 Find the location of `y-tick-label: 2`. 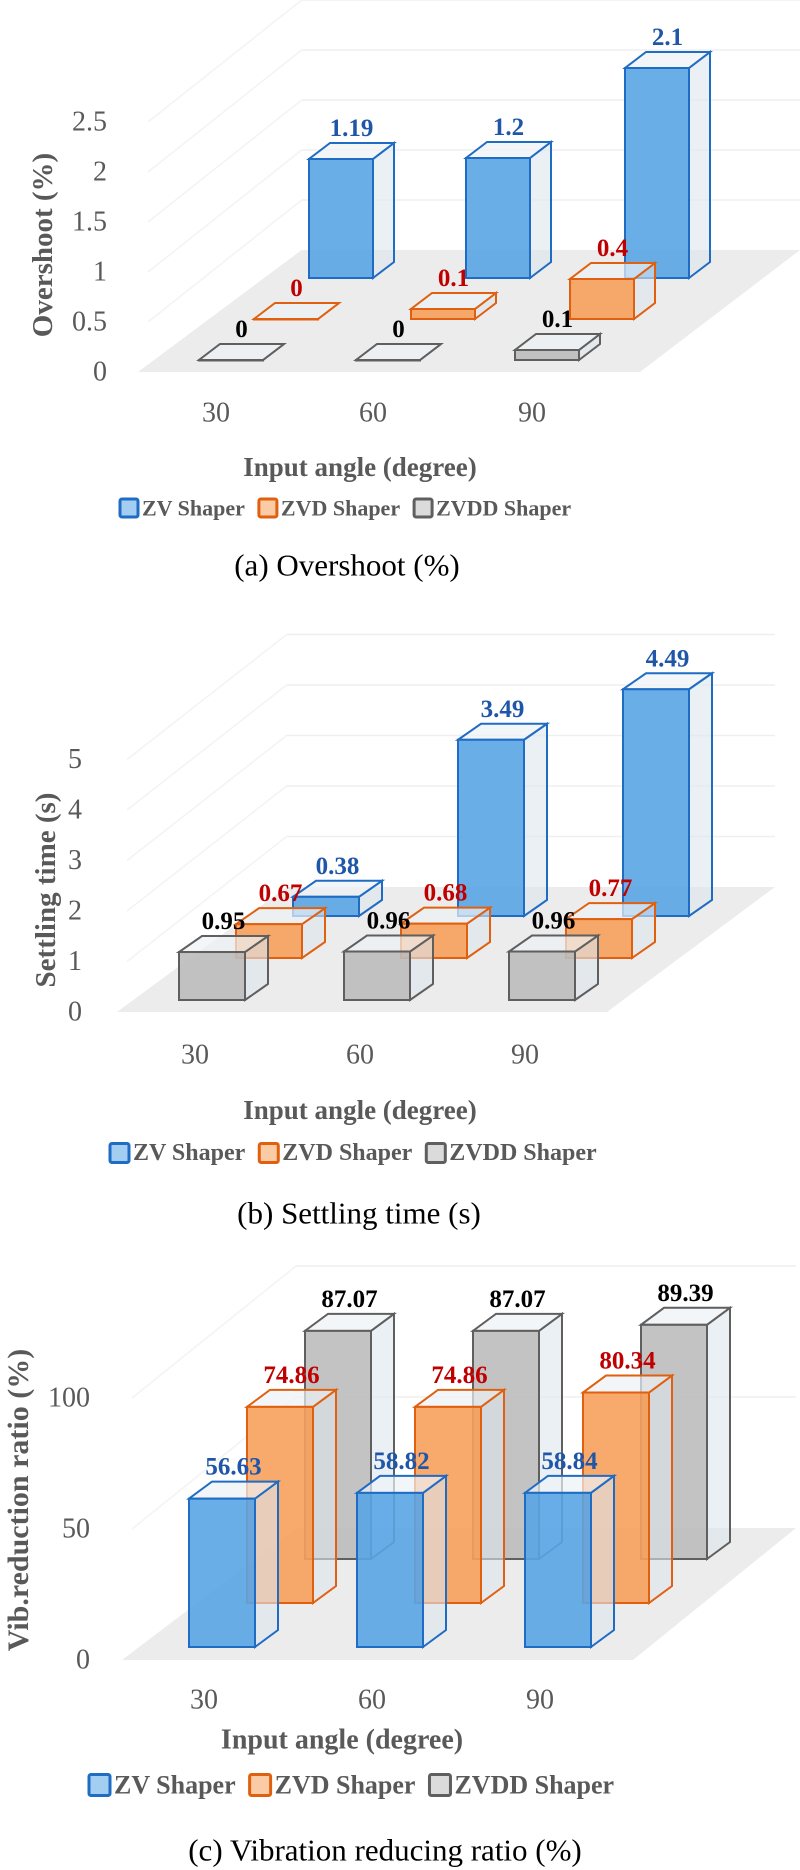

y-tick-label: 2 is located at coordinates (75, 911).